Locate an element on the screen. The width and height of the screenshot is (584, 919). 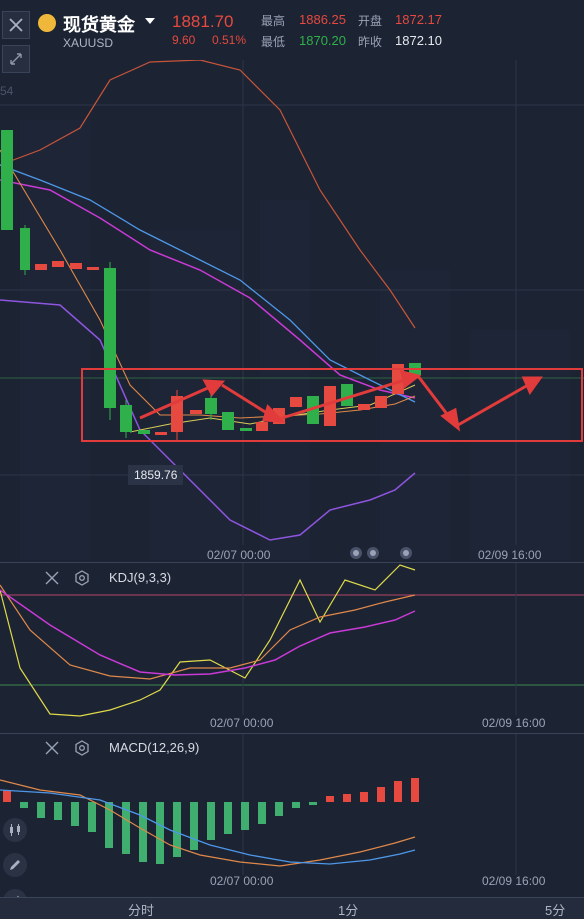
instrument-title: 现货黄金 is located at coordinates (99, 25).